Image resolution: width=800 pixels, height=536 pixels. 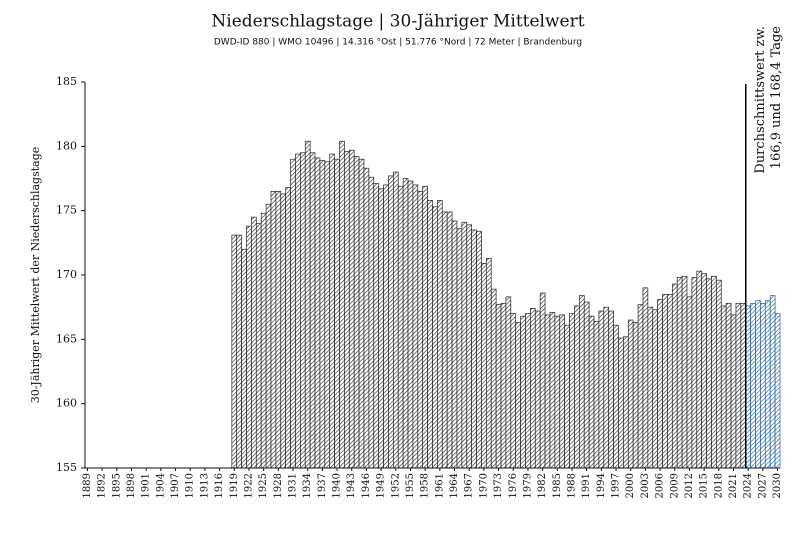 I want to click on x-tick-label: 1997, so click(x=616, y=485).